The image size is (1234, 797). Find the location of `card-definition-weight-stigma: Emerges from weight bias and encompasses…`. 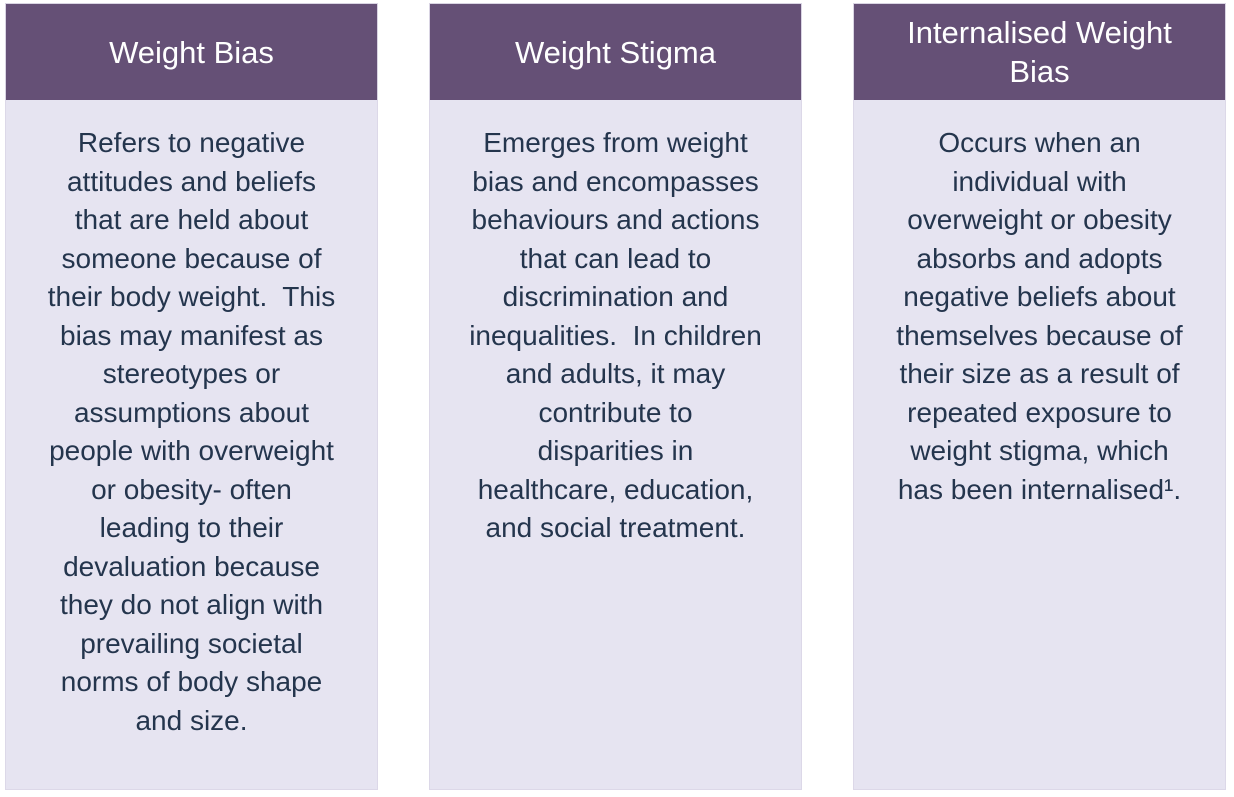

card-definition-weight-stigma: Emerges from weight bias and encompasses… is located at coordinates (615, 335).